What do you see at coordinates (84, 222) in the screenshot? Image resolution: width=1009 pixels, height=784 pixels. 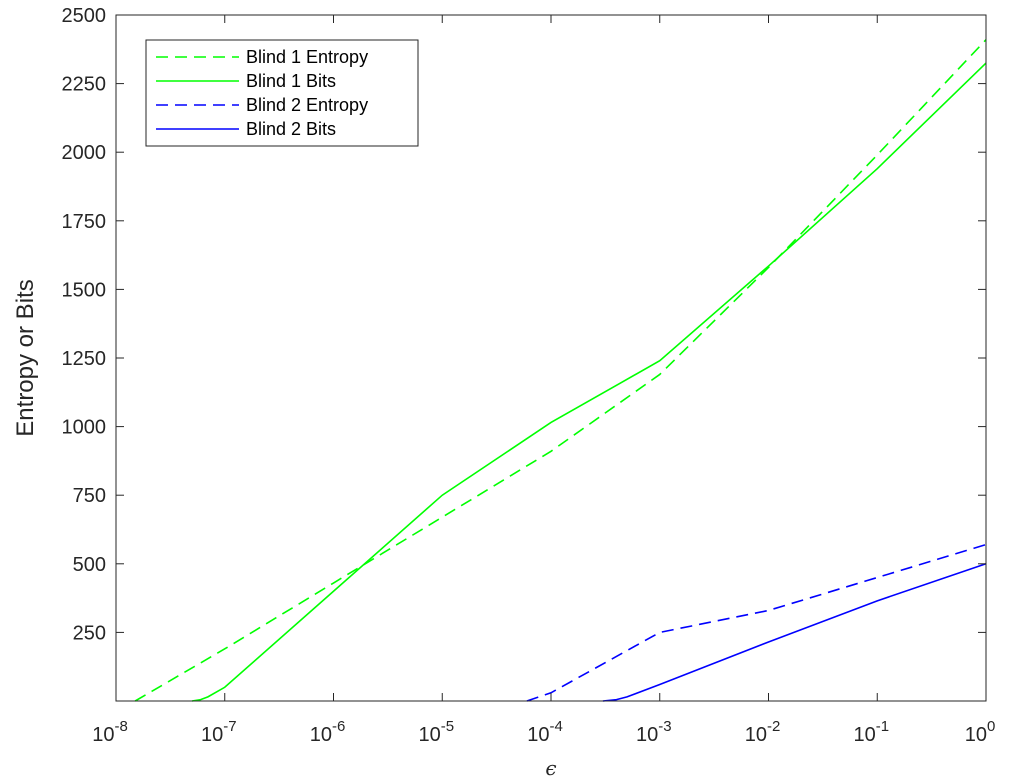 I see `y-tick-label-7: 1750` at bounding box center [84, 222].